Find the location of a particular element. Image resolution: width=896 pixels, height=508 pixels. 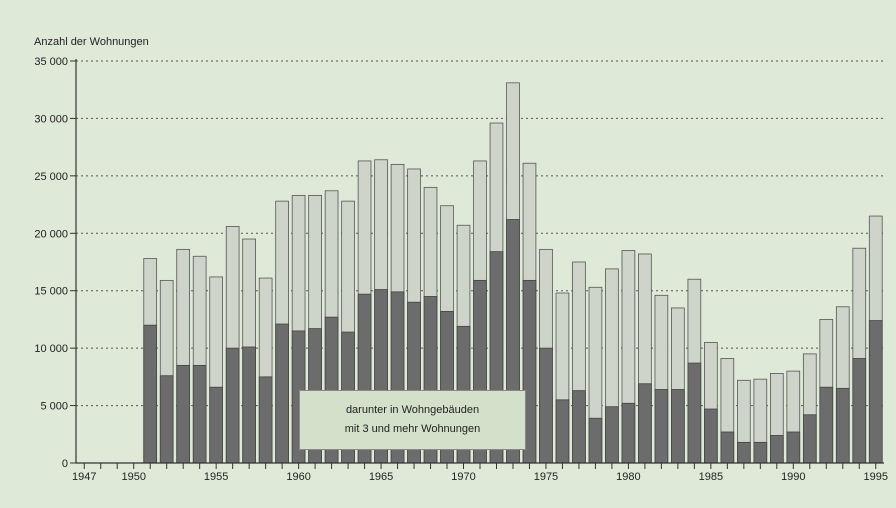

y-tick-label: 20 000 is located at coordinates (51, 234).